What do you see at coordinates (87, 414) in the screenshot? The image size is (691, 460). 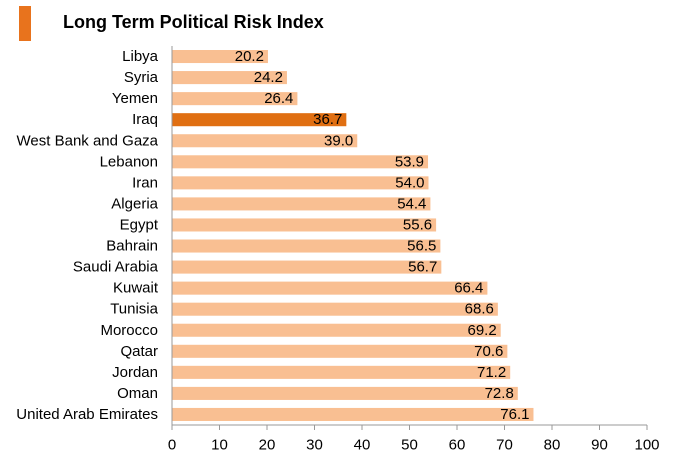 I see `category-label: United Arab Emirates` at bounding box center [87, 414].